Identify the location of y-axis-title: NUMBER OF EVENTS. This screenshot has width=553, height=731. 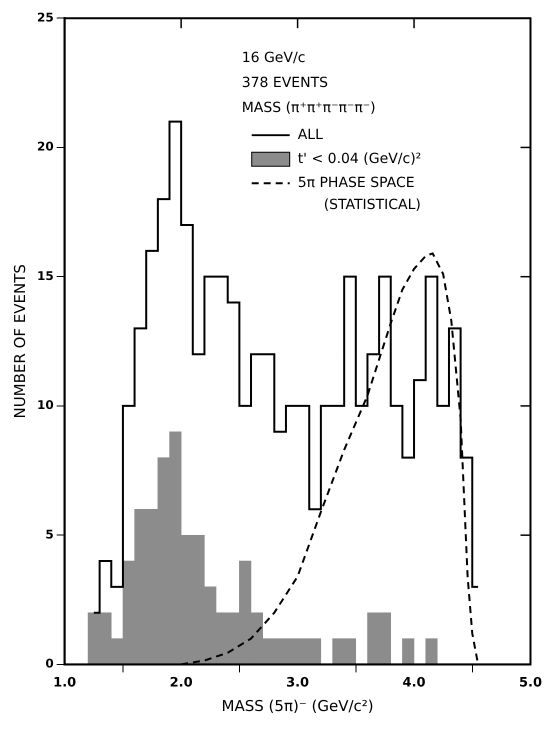
(19, 341).